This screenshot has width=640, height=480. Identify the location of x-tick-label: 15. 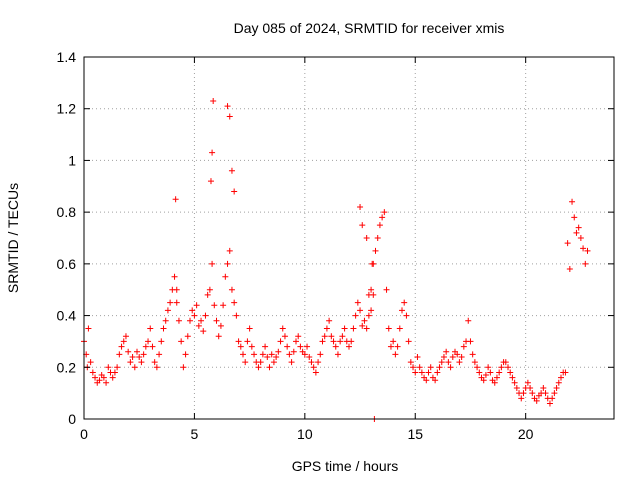
(415, 434).